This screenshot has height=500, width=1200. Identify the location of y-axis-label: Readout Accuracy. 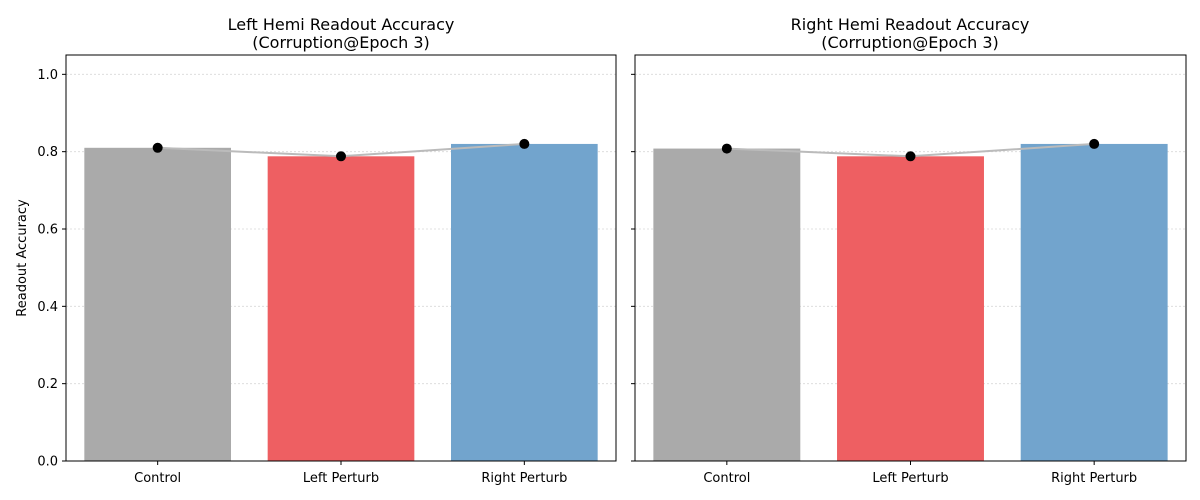
(22, 258).